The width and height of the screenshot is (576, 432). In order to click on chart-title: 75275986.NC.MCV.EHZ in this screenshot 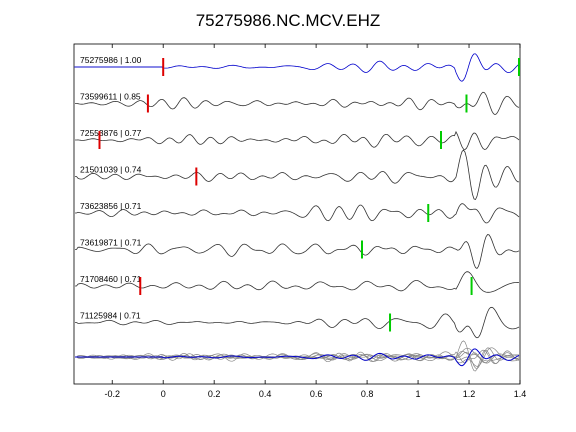, I will do `click(288, 20)`.